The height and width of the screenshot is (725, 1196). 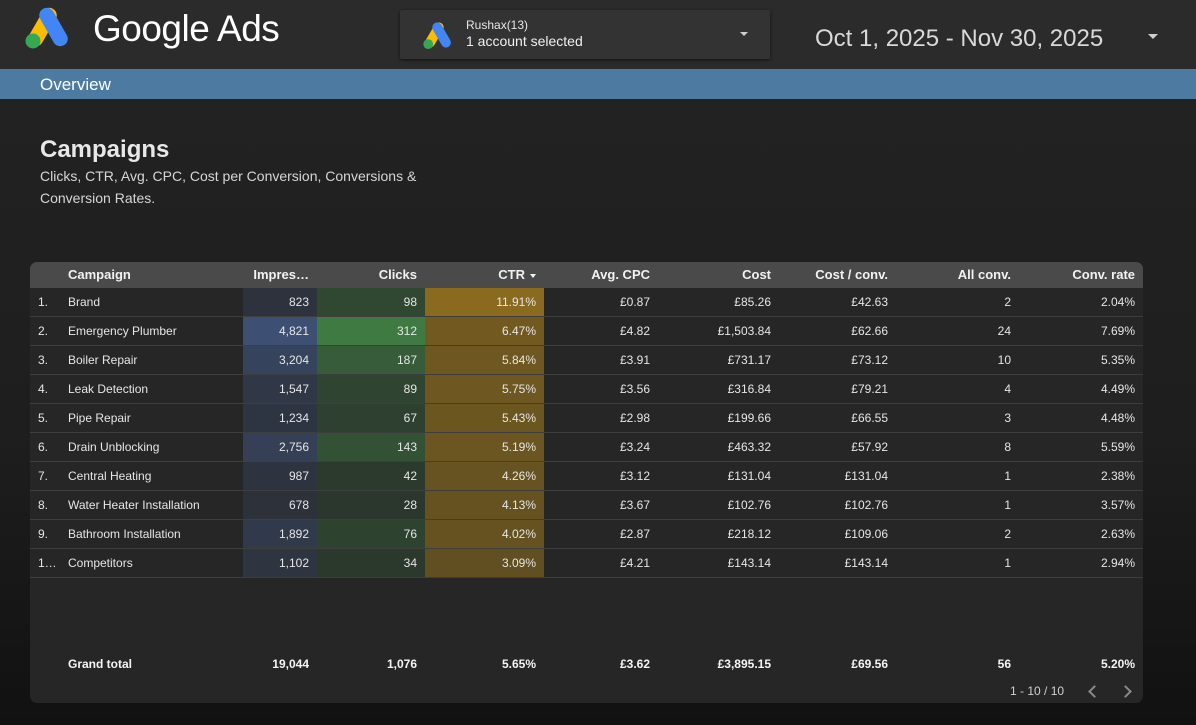 I want to click on account-selection-count: 1 account selected, so click(x=524, y=41).